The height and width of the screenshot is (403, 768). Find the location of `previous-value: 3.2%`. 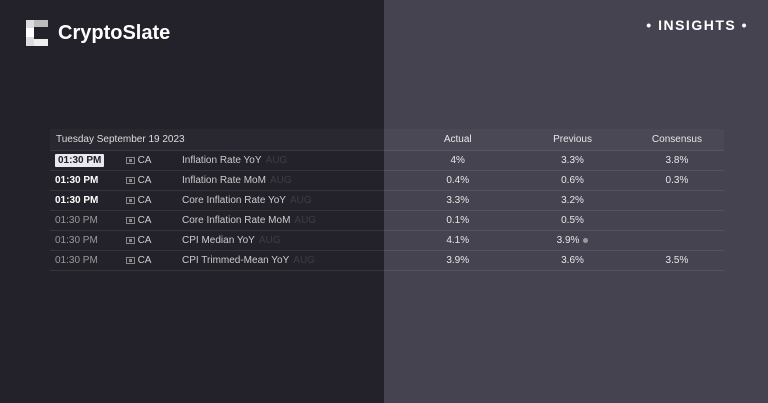

previous-value: 3.2% is located at coordinates (572, 200).